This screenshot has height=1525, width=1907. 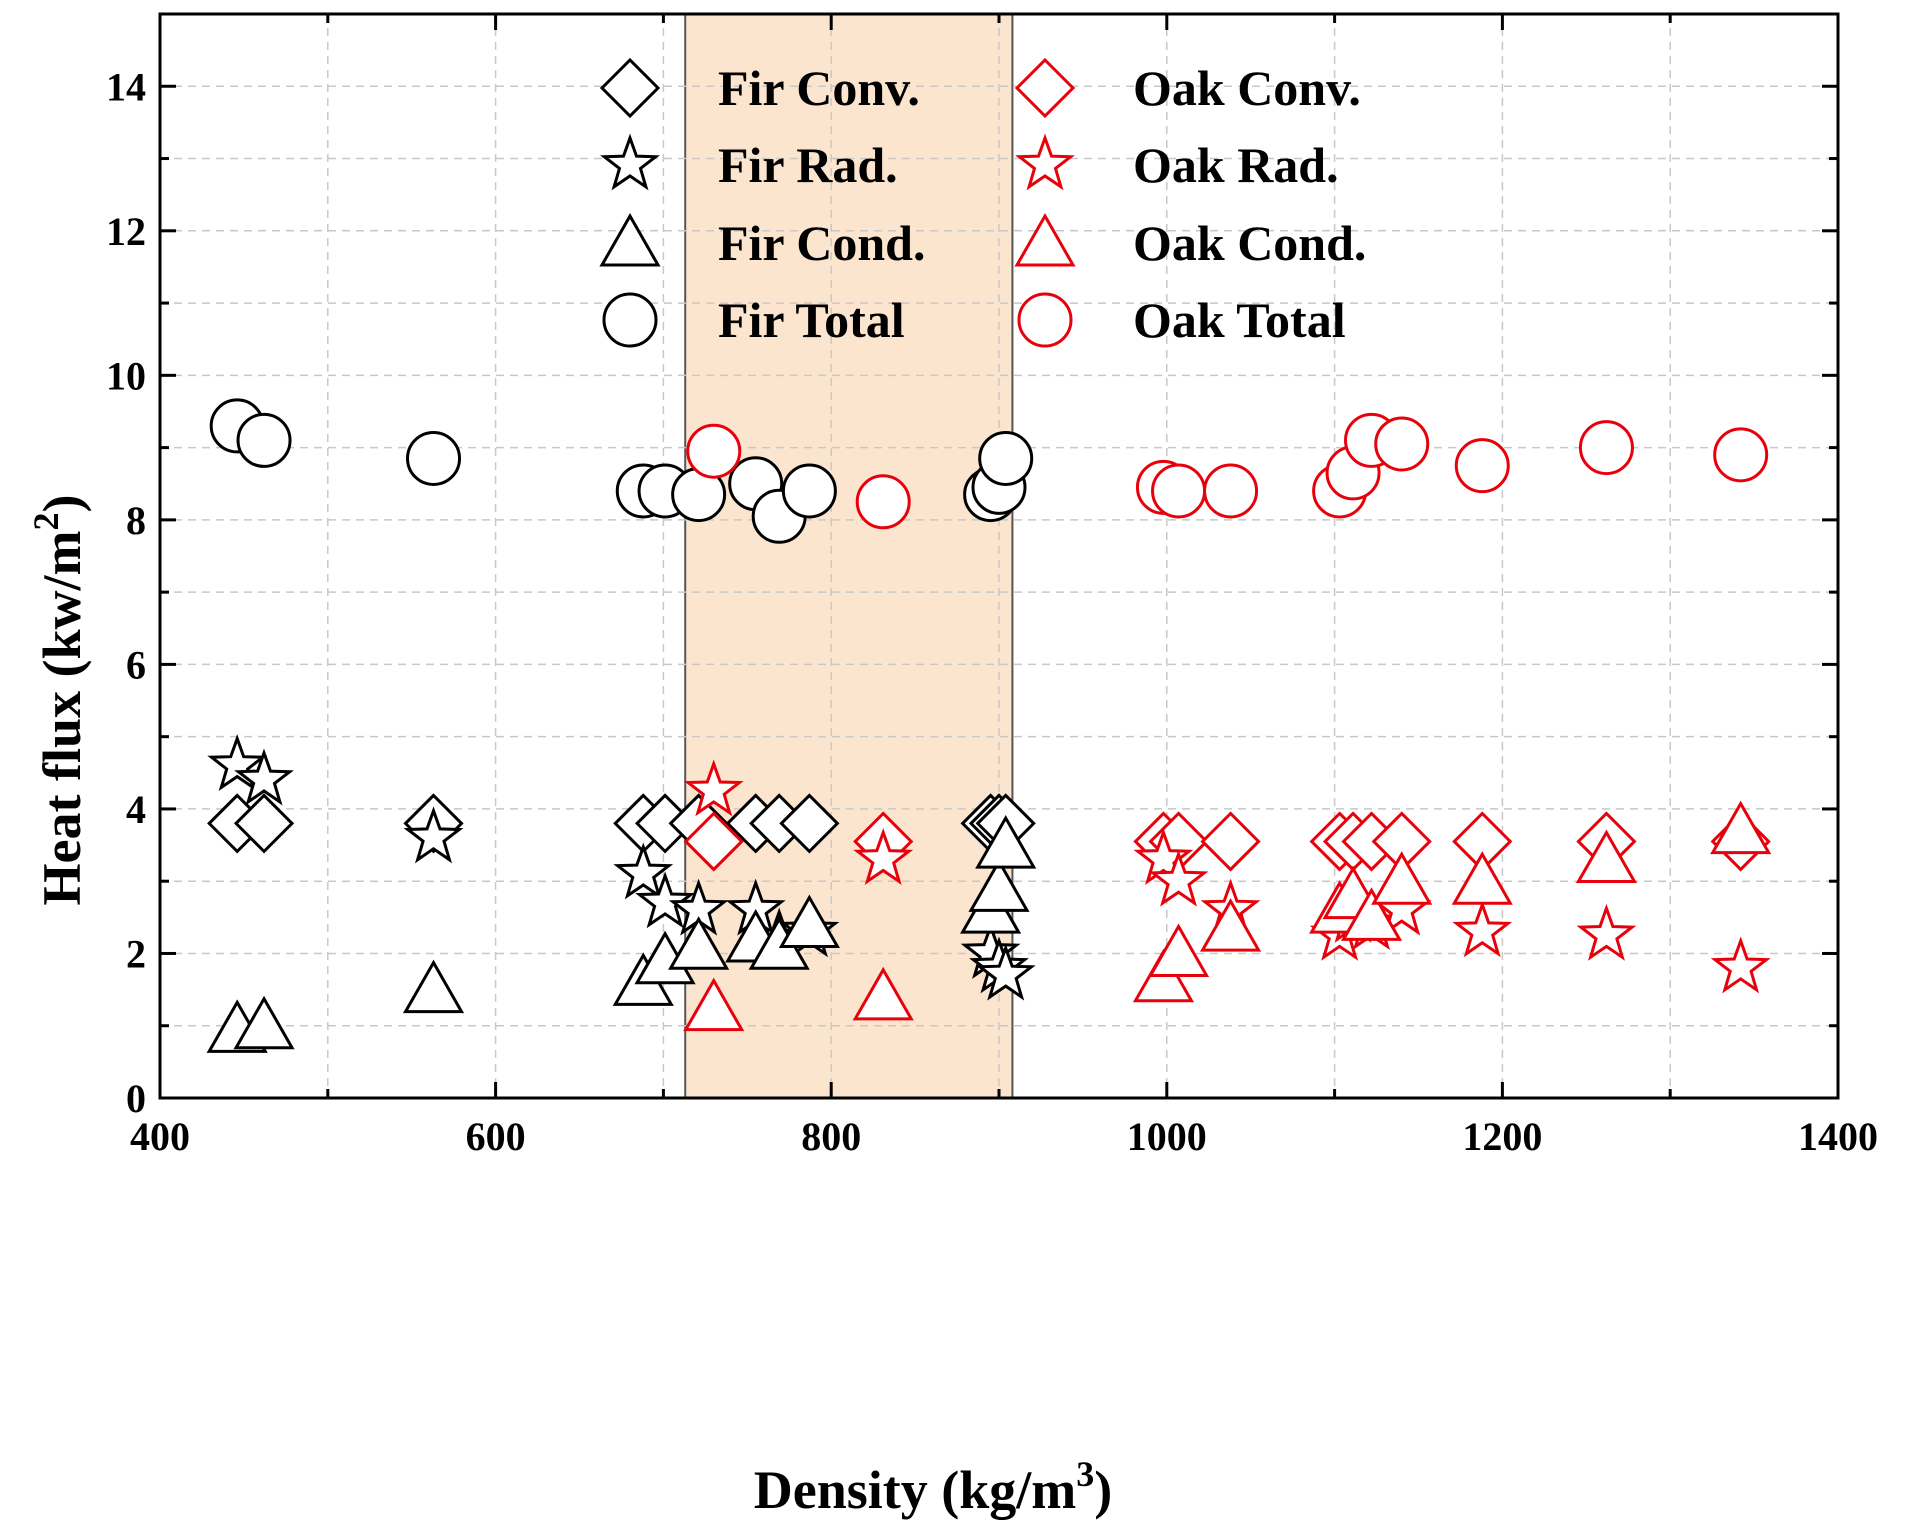 I want to click on series-oak-cond, so click(x=1227, y=916).